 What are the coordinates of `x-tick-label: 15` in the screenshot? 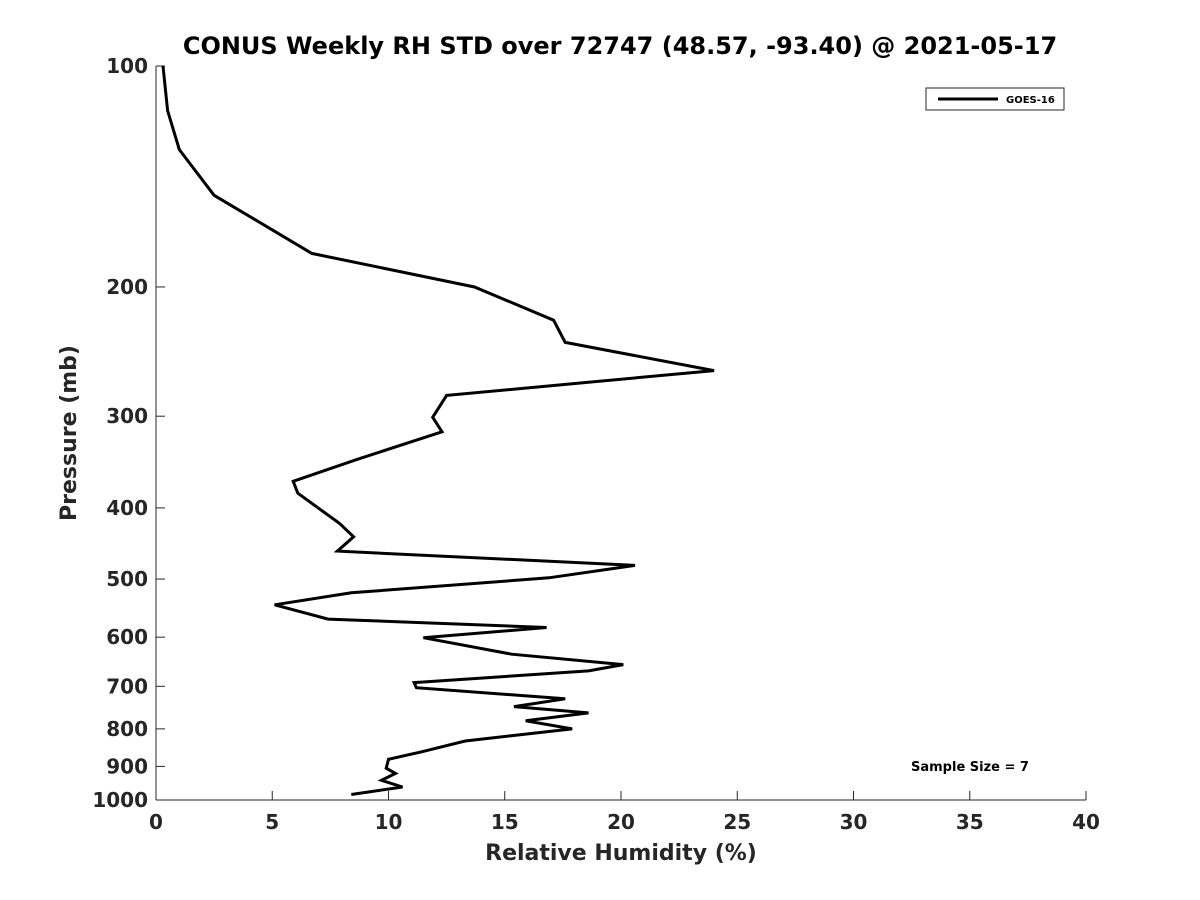 It's located at (505, 822).